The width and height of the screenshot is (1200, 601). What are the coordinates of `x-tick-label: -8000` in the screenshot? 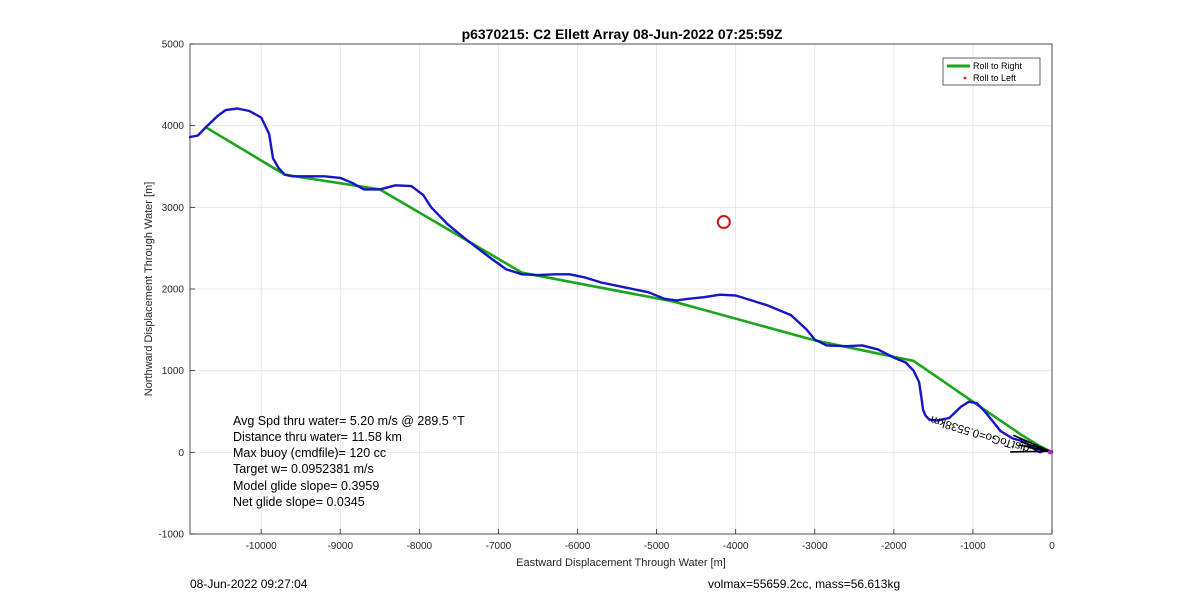 It's located at (420, 546).